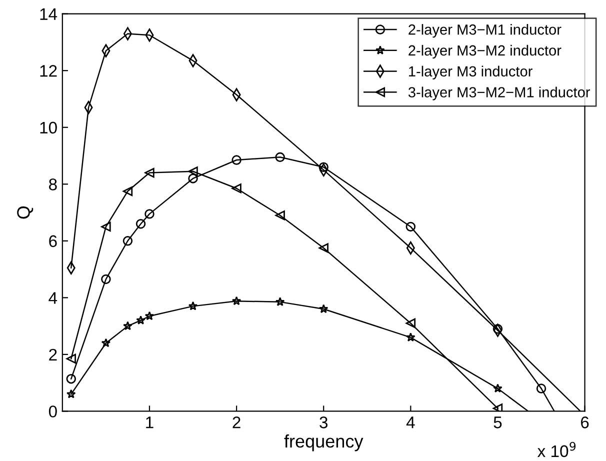  I want to click on y-tick-label: 14, so click(49, 14).